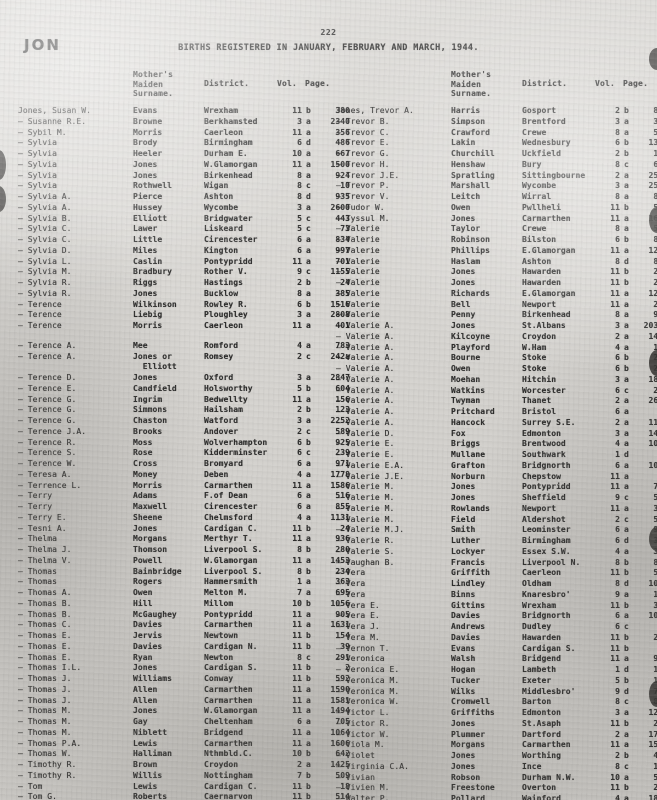  Describe the element at coordinates (496, 530) in the screenshot. I see `table-row: — Valerie M.J.SmithLeominster6a982` at that location.